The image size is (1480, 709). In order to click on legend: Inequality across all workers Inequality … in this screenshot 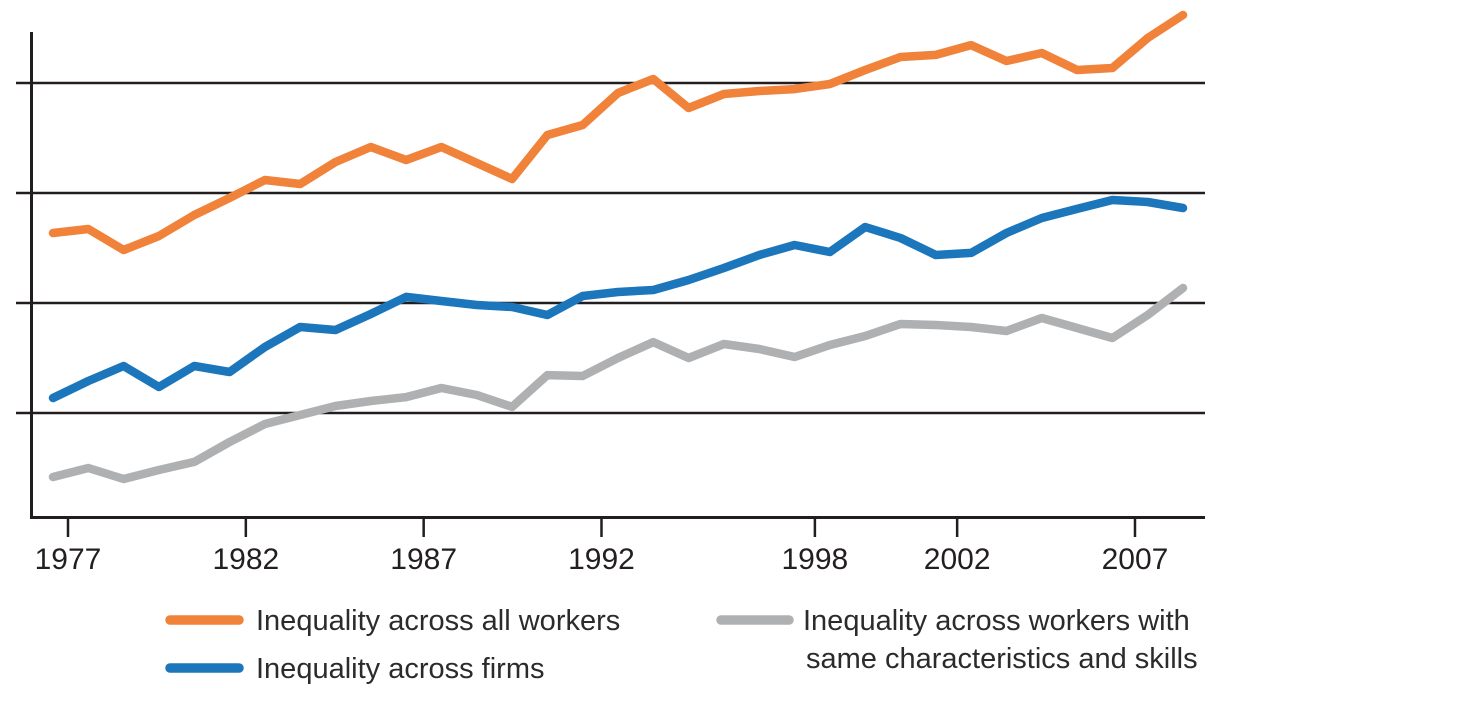, I will do `click(681, 645)`.